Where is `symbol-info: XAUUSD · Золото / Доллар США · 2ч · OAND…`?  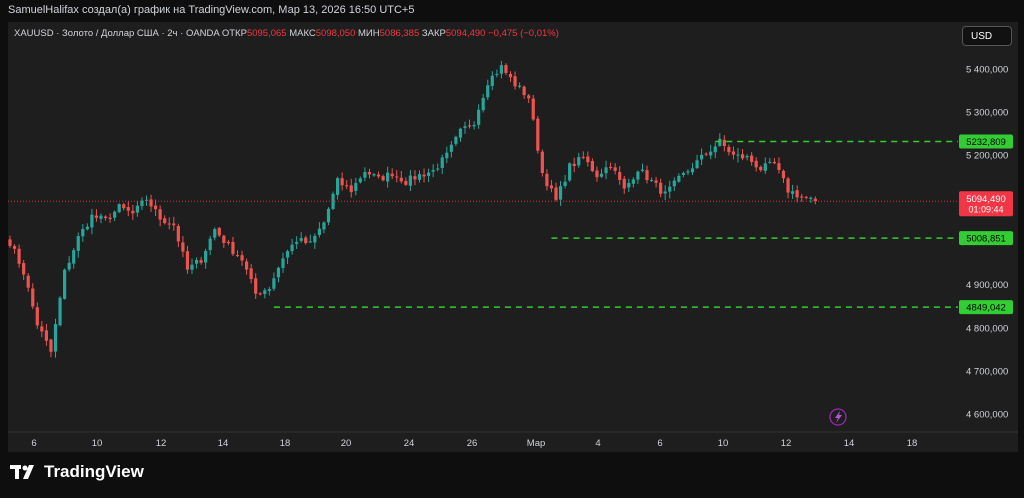
symbol-info: XAUUSD · Золото / Доллар США · 2ч · OAND… is located at coordinates (286, 33).